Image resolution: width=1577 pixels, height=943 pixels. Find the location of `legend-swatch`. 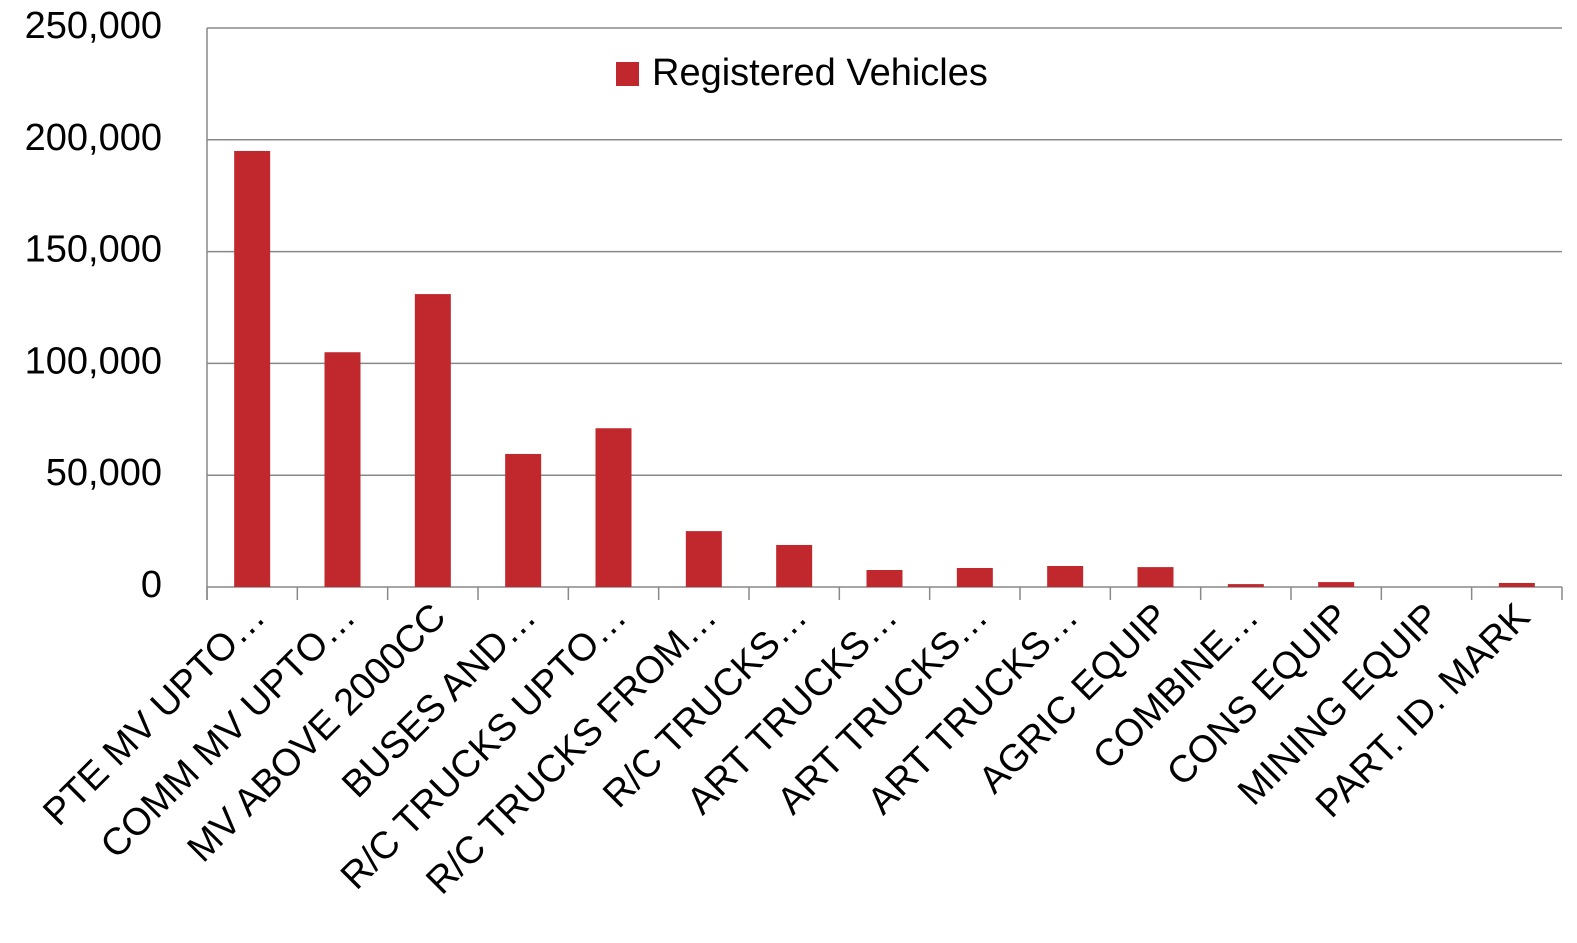

legend-swatch is located at coordinates (627, 74).